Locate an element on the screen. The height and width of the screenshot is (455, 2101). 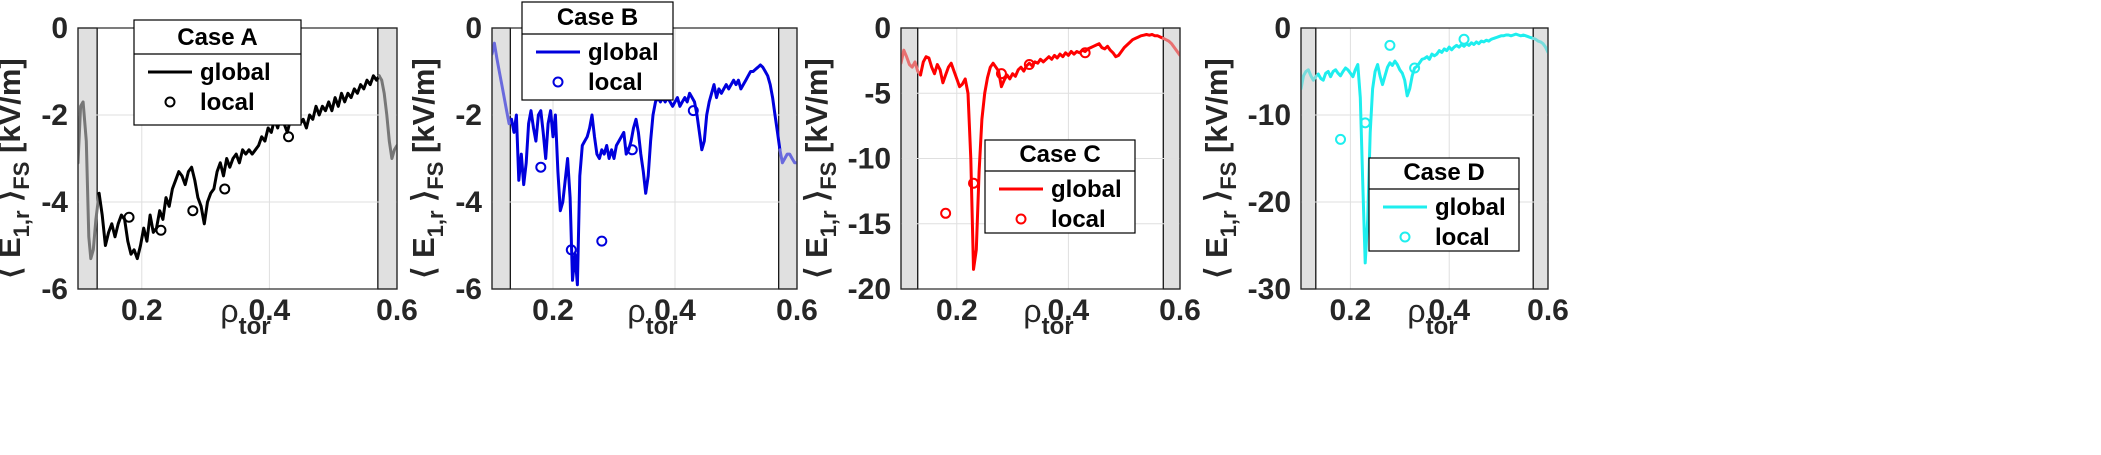
legend-title: Case B is located at coordinates (597, 17).